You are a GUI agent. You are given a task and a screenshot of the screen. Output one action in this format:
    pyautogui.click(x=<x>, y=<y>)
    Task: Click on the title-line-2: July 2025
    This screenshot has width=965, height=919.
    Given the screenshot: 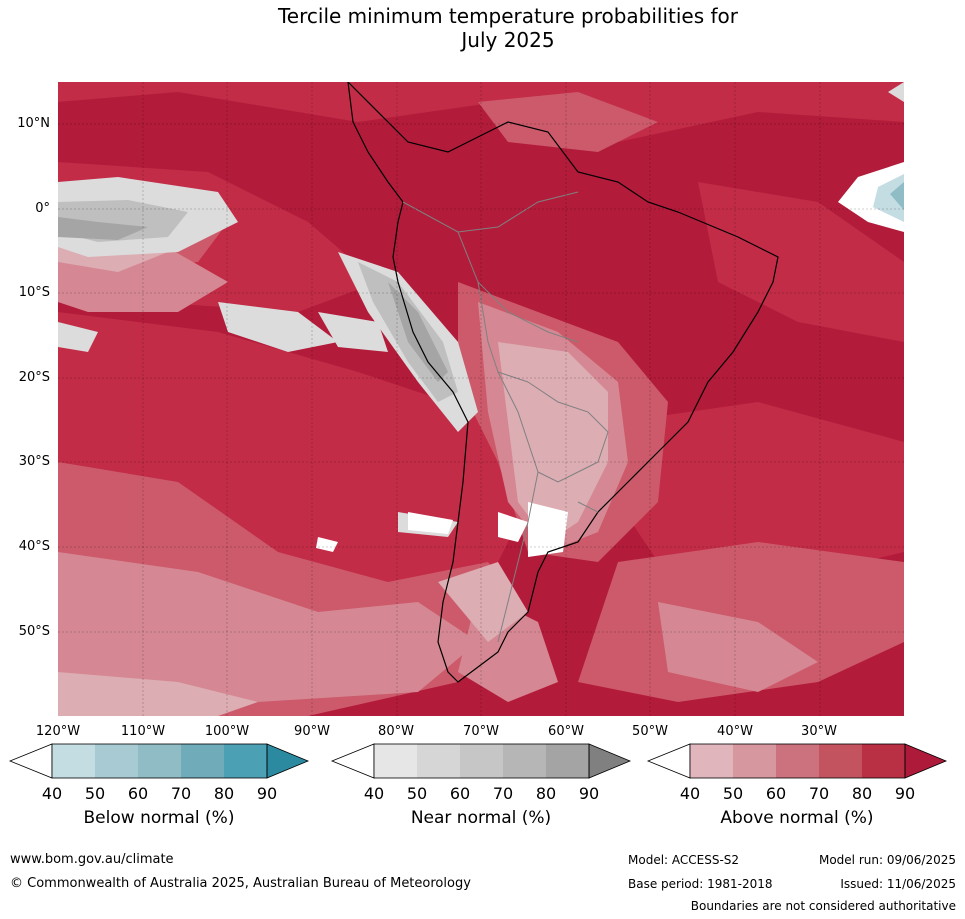 What is the action you would take?
    pyautogui.click(x=508, y=40)
    